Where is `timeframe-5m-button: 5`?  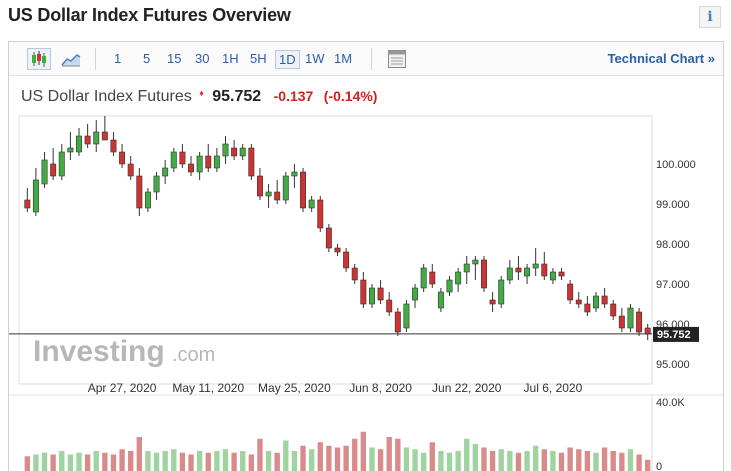
timeframe-5m-button: 5 is located at coordinates (147, 58).